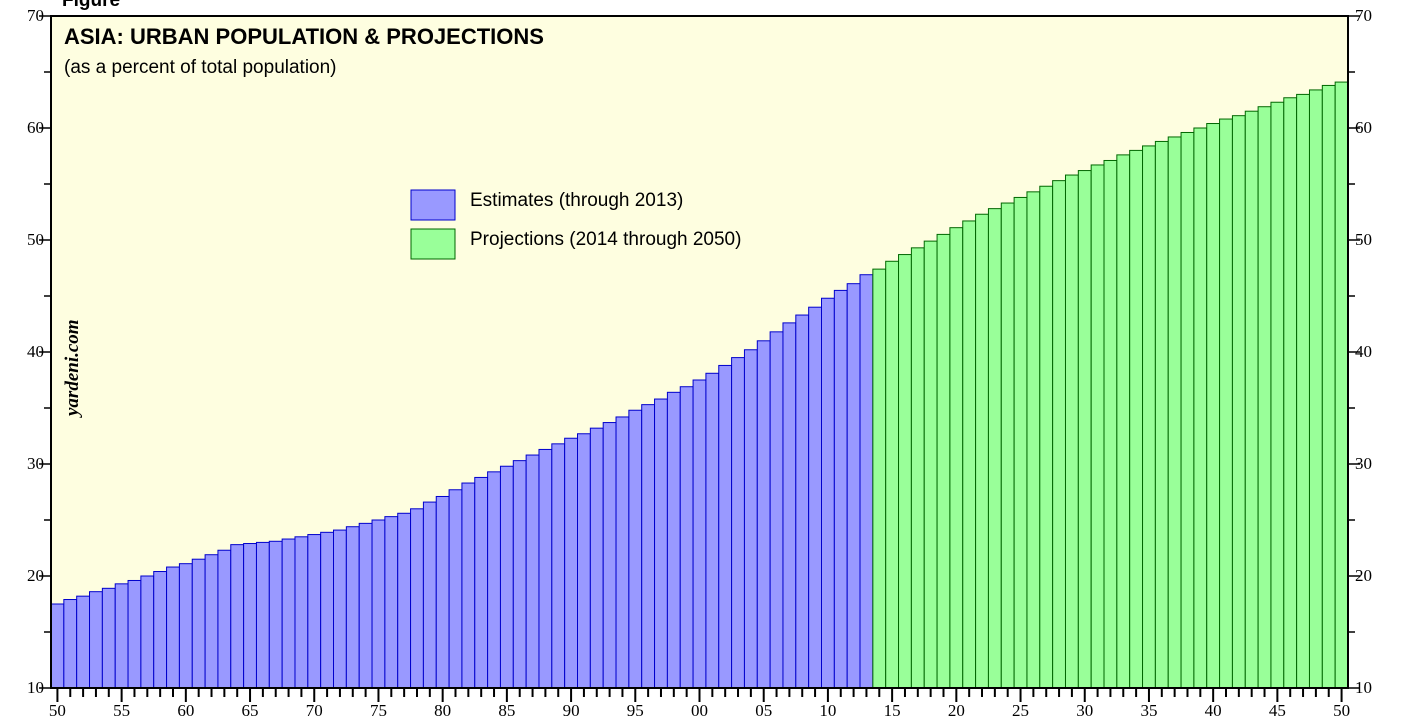 The height and width of the screenshot is (721, 1408). What do you see at coordinates (1251, 399) in the screenshot?
I see `bar-projection-2043` at bounding box center [1251, 399].